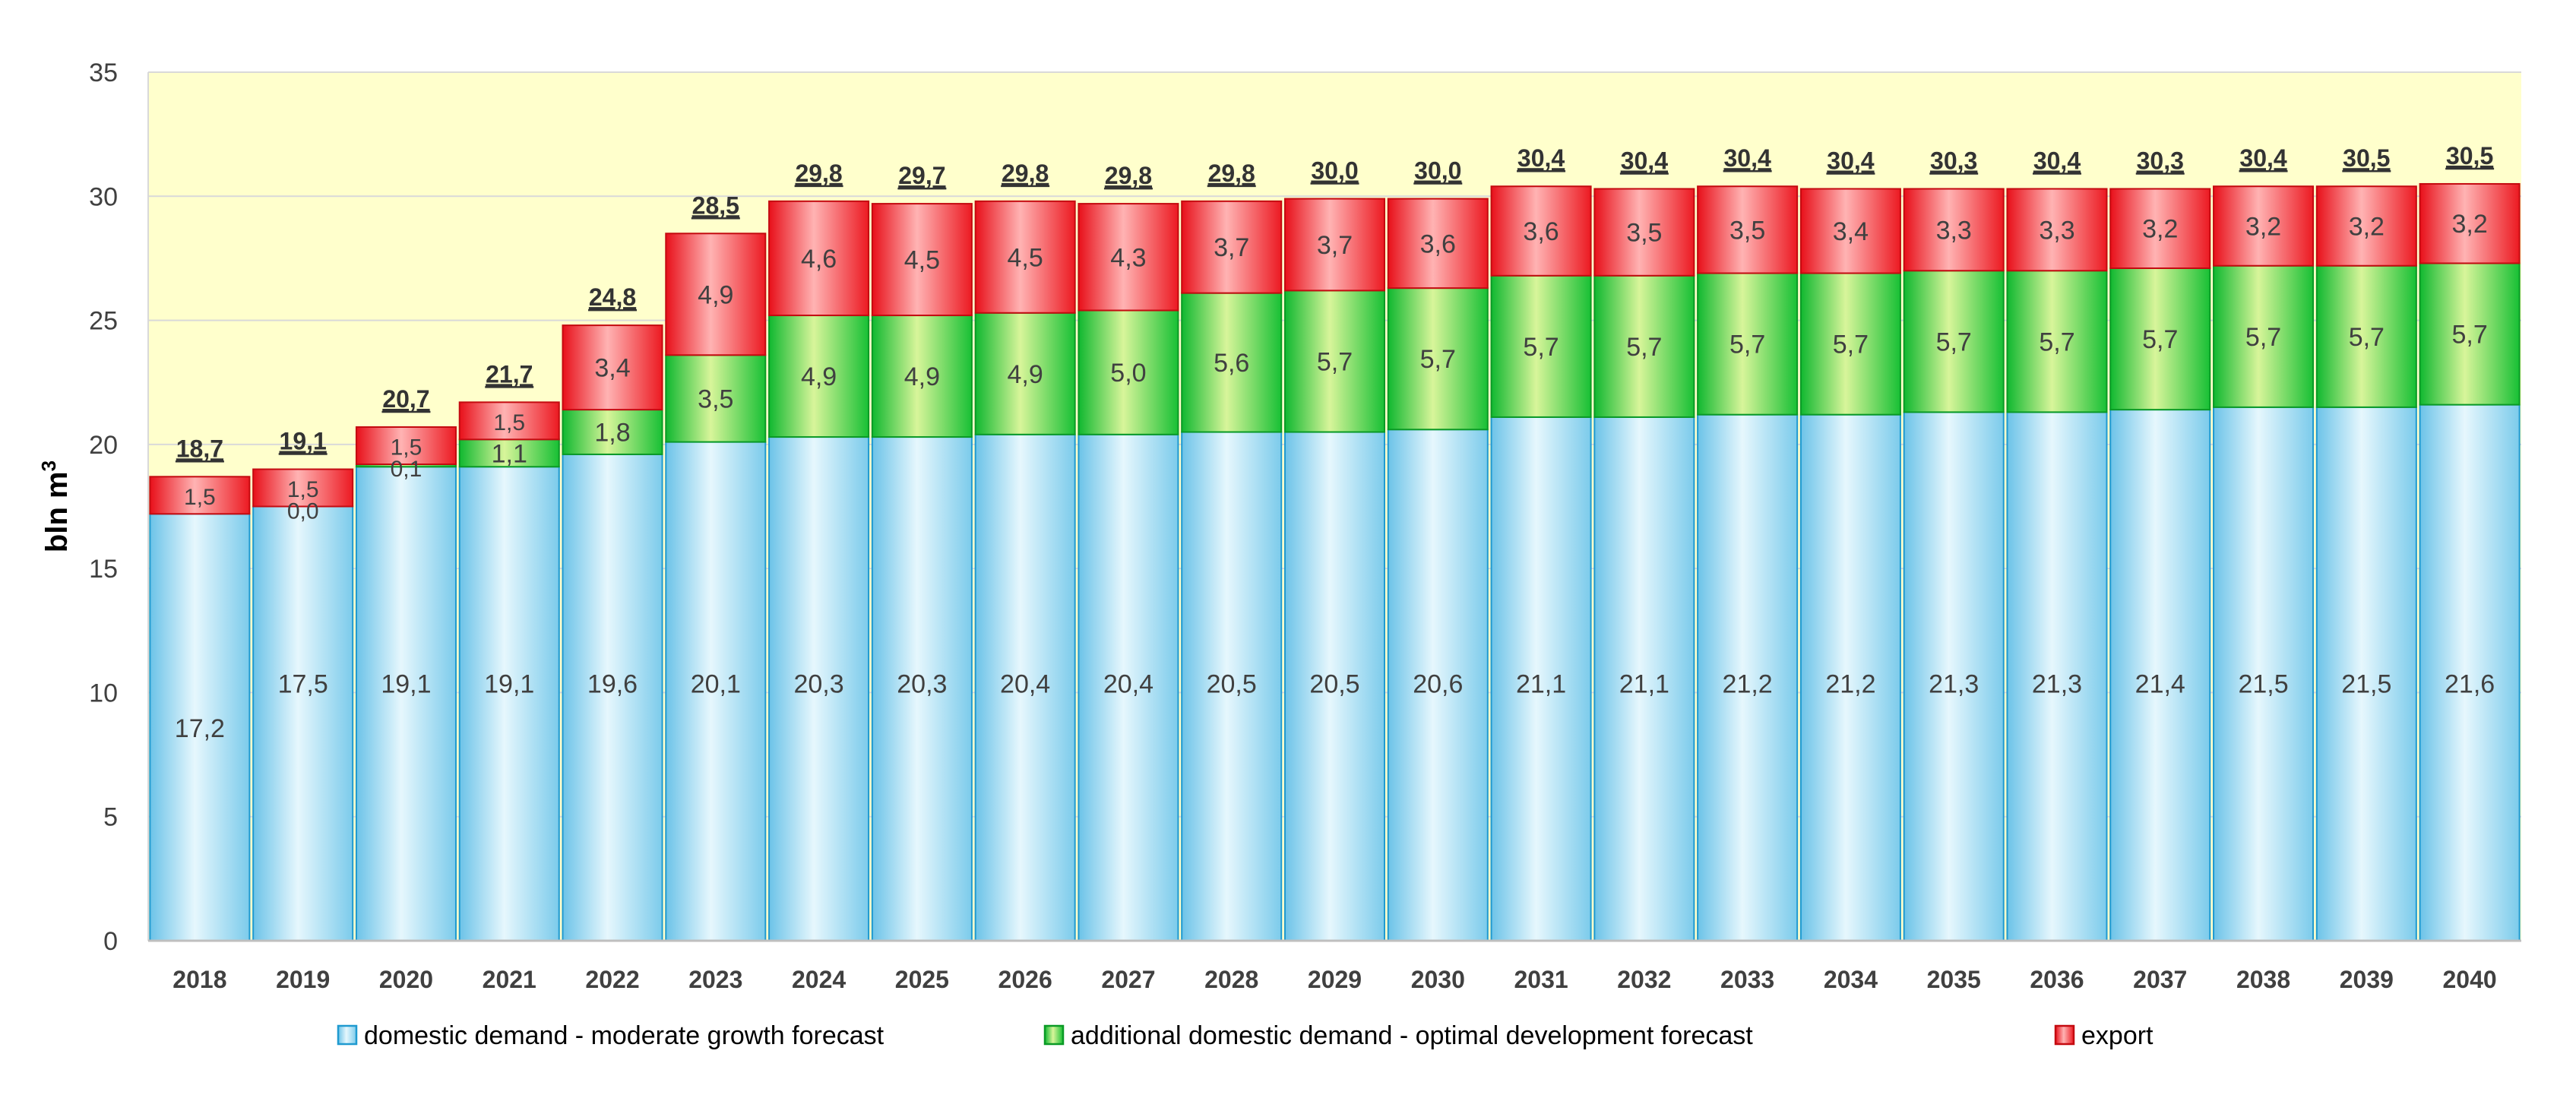 The height and width of the screenshot is (1095, 2576). Describe the element at coordinates (1335, 979) in the screenshot. I see `x-tick-label: 2029` at that location.